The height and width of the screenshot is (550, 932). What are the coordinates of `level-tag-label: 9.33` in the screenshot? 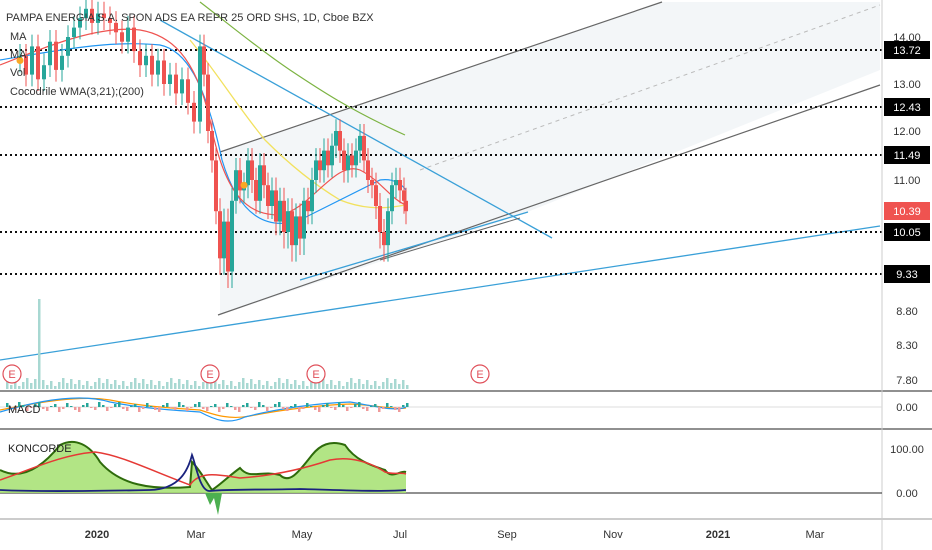 It's located at (906, 275).